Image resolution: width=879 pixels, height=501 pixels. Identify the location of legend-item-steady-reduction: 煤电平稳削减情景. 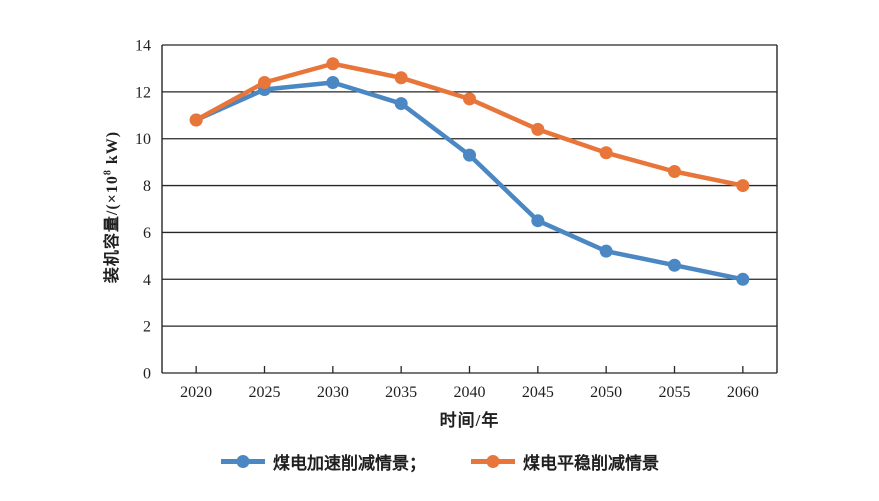
(564, 461).